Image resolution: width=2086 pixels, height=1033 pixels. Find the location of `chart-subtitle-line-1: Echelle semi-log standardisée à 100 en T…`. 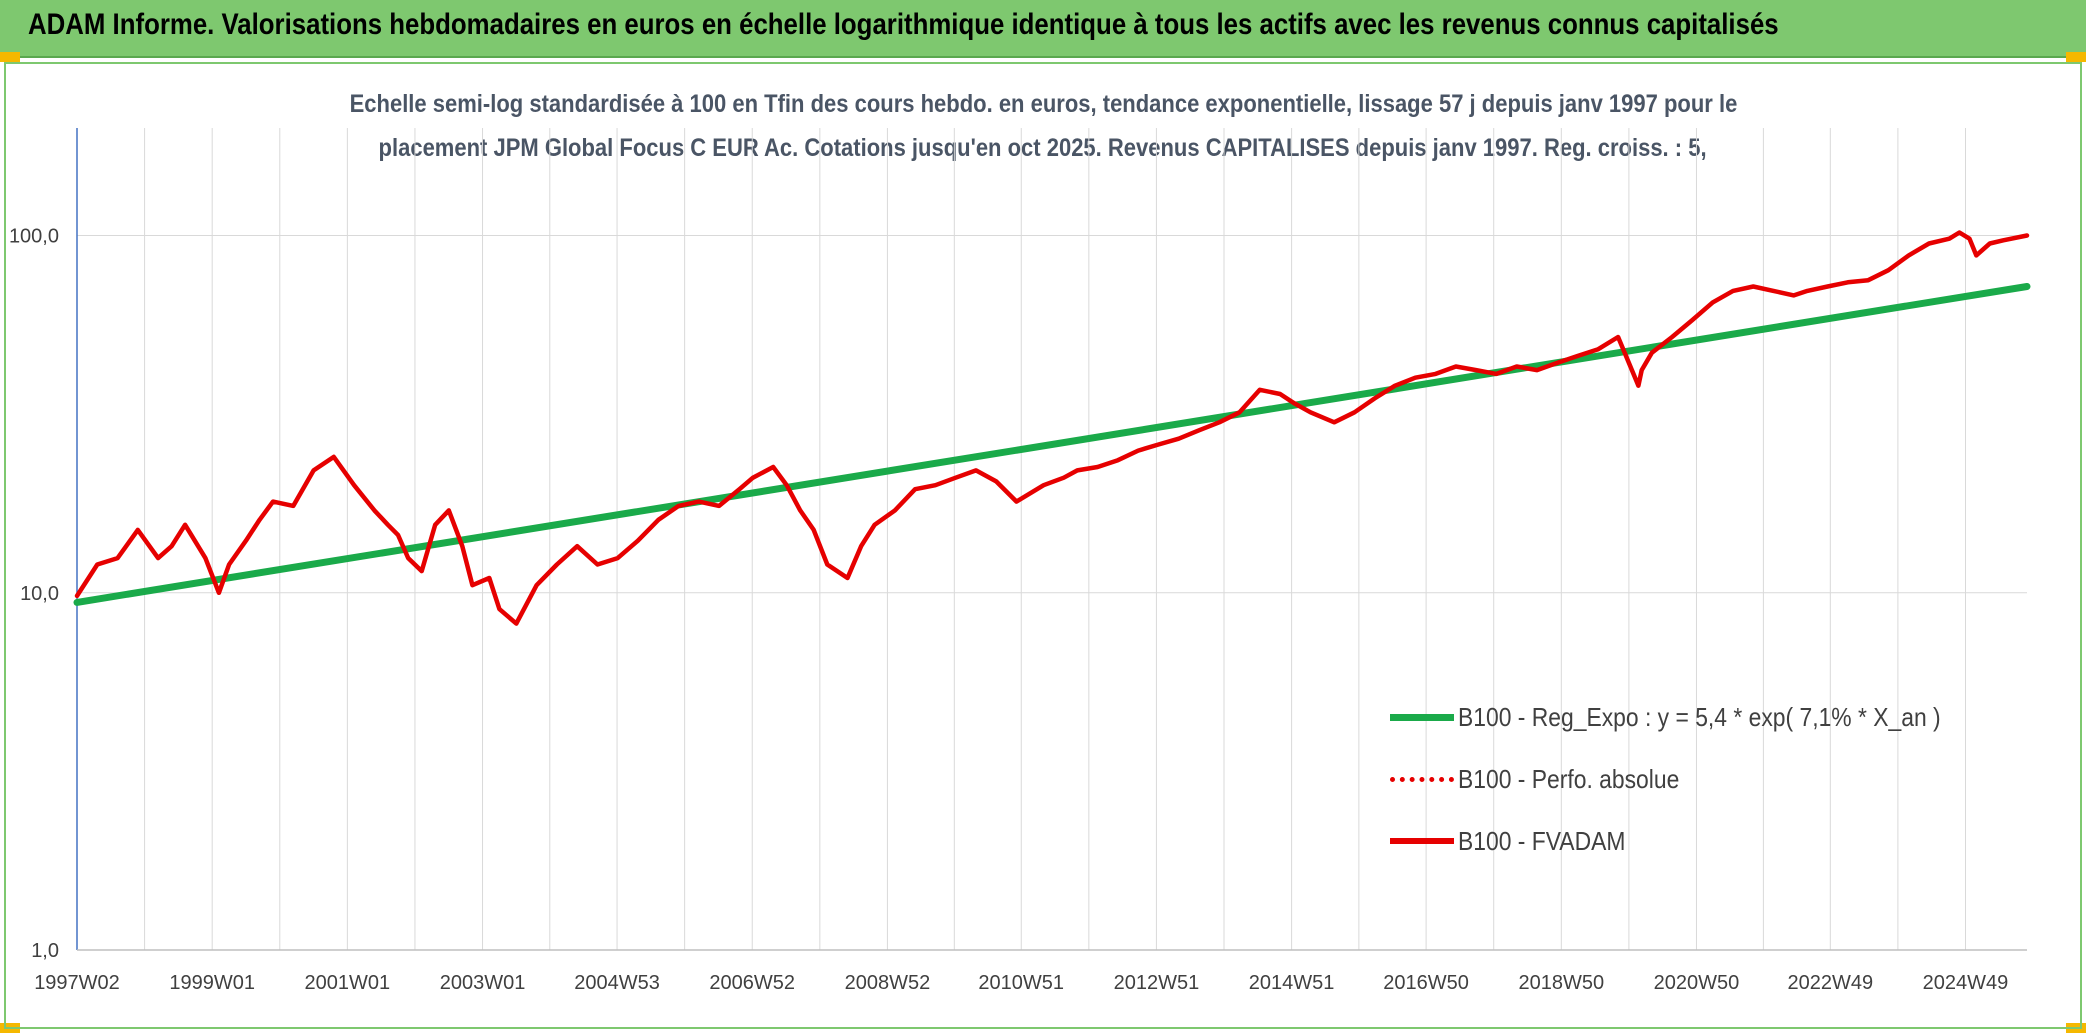

chart-subtitle-line-1: Echelle semi-log standardisée à 100 en T… is located at coordinates (1043, 104).